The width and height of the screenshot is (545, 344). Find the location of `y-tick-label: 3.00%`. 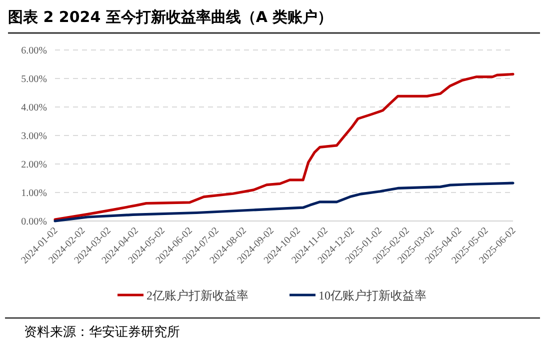

y-tick-label: 3.00% is located at coordinates (34, 136).